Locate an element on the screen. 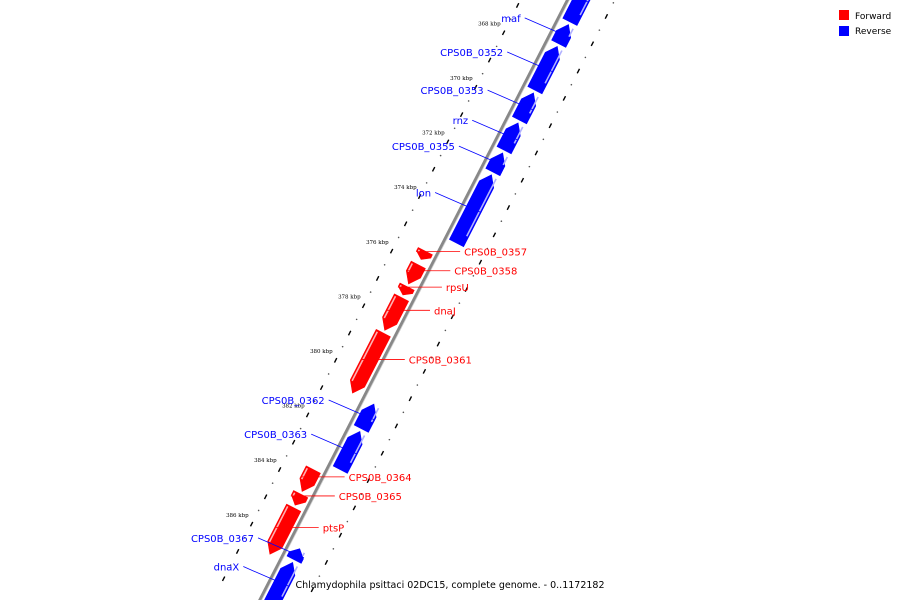 This screenshot has width=900, height=600. gene-label-rnz: rnz is located at coordinates (461, 121).